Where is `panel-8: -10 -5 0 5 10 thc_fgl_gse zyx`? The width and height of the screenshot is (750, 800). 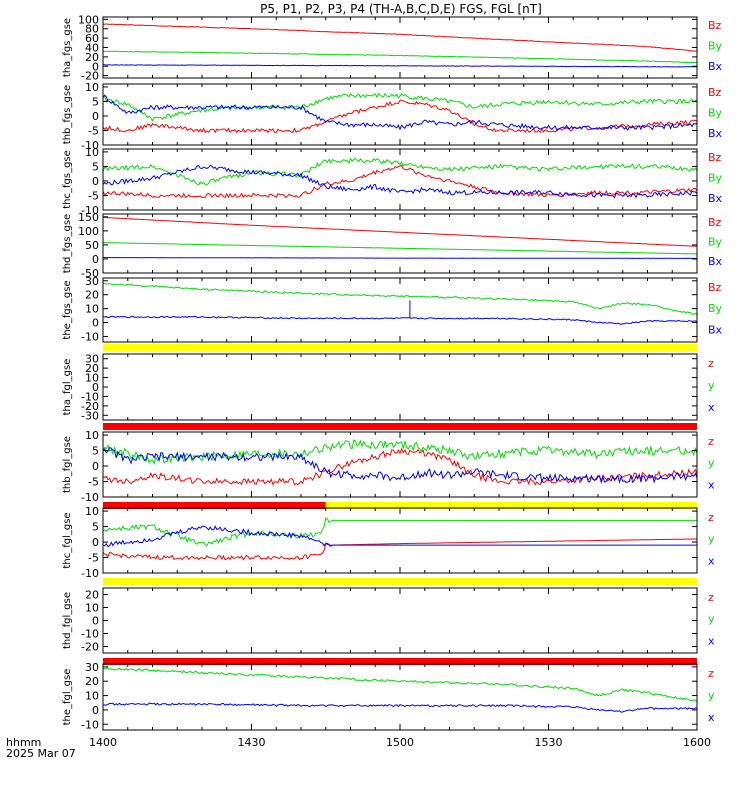
panel-8: -10 -5 0 5 10 thc_fgl_gse zyx is located at coordinates (388, 545).